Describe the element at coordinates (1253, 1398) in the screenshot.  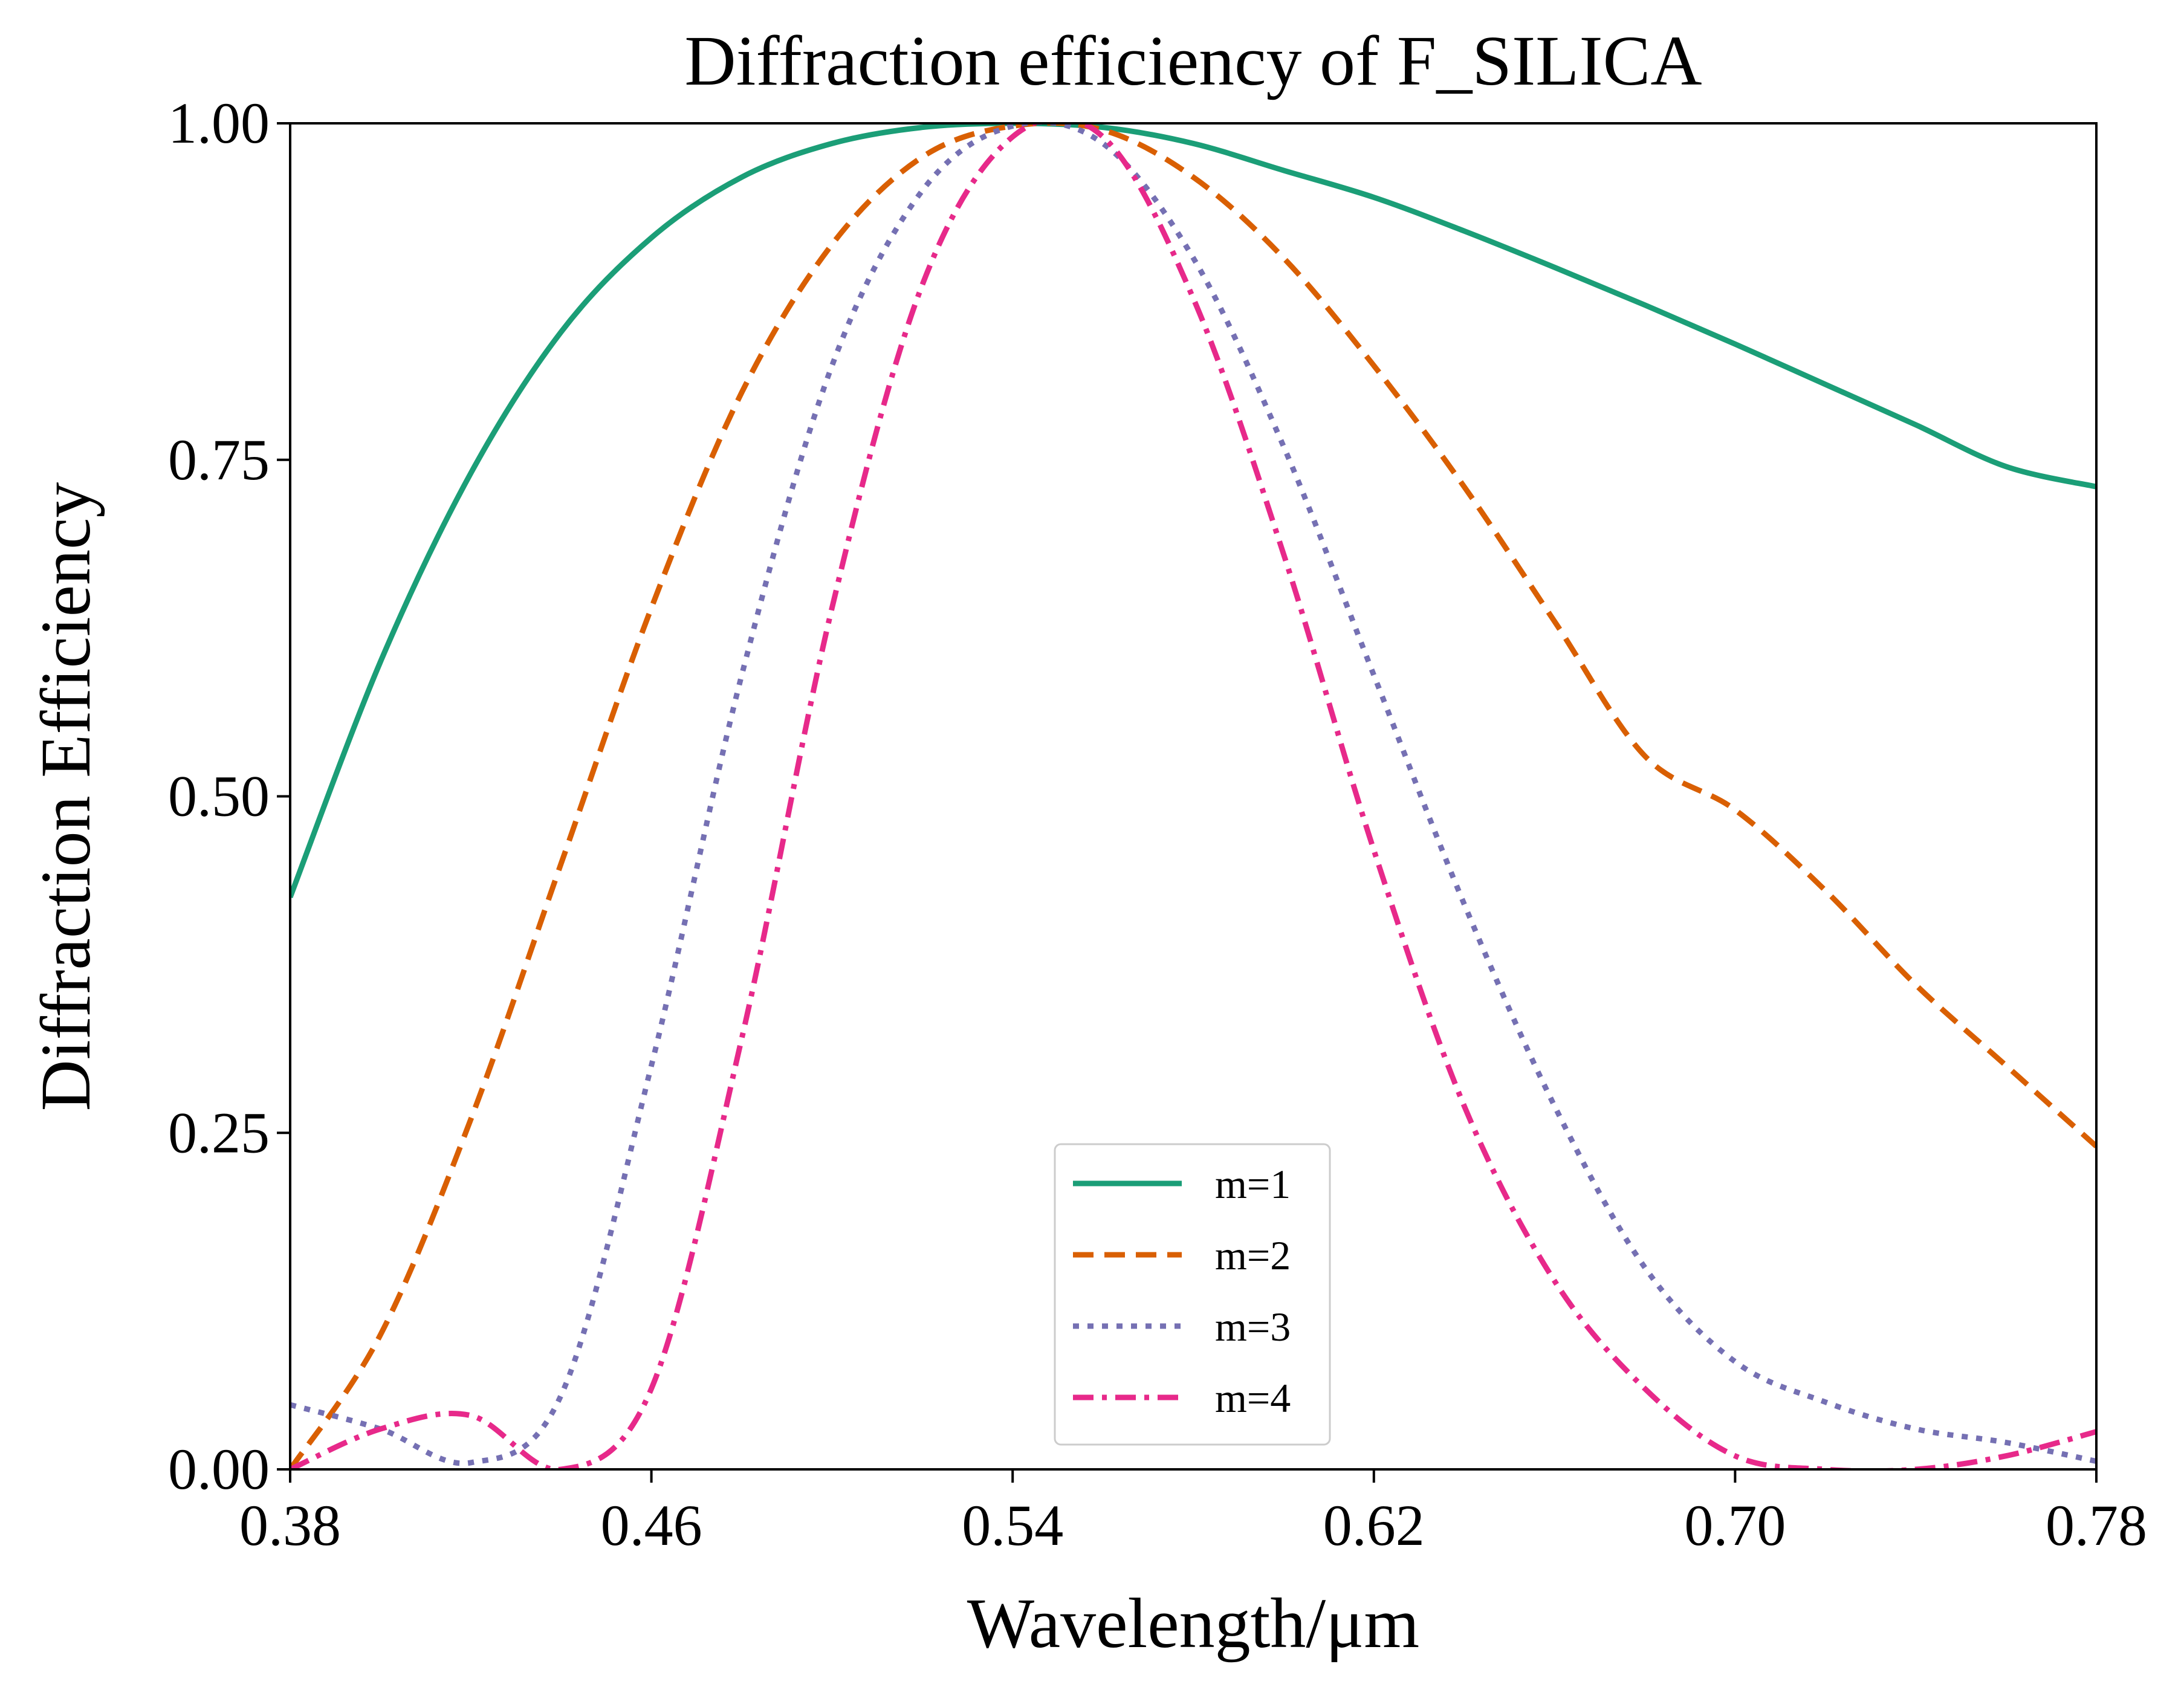
I see `legend-label-4: m=4` at that location.